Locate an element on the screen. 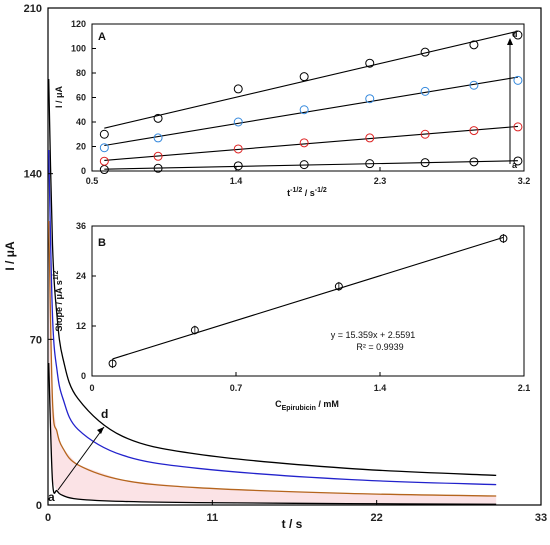  inset-b-y-tick-label: 36 is located at coordinates (81, 226).